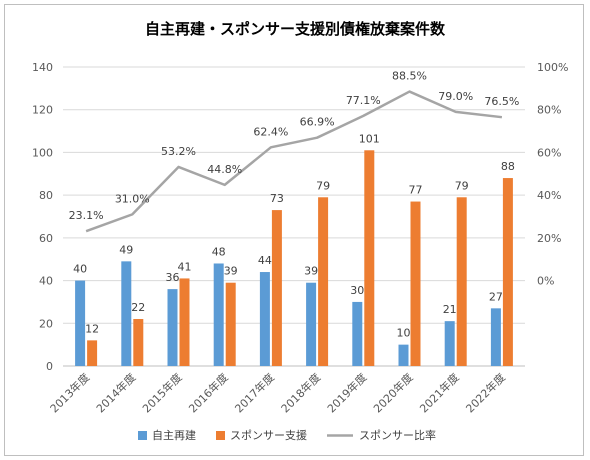  I want to click on x-tick-label: 2019年度, so click(346, 392).